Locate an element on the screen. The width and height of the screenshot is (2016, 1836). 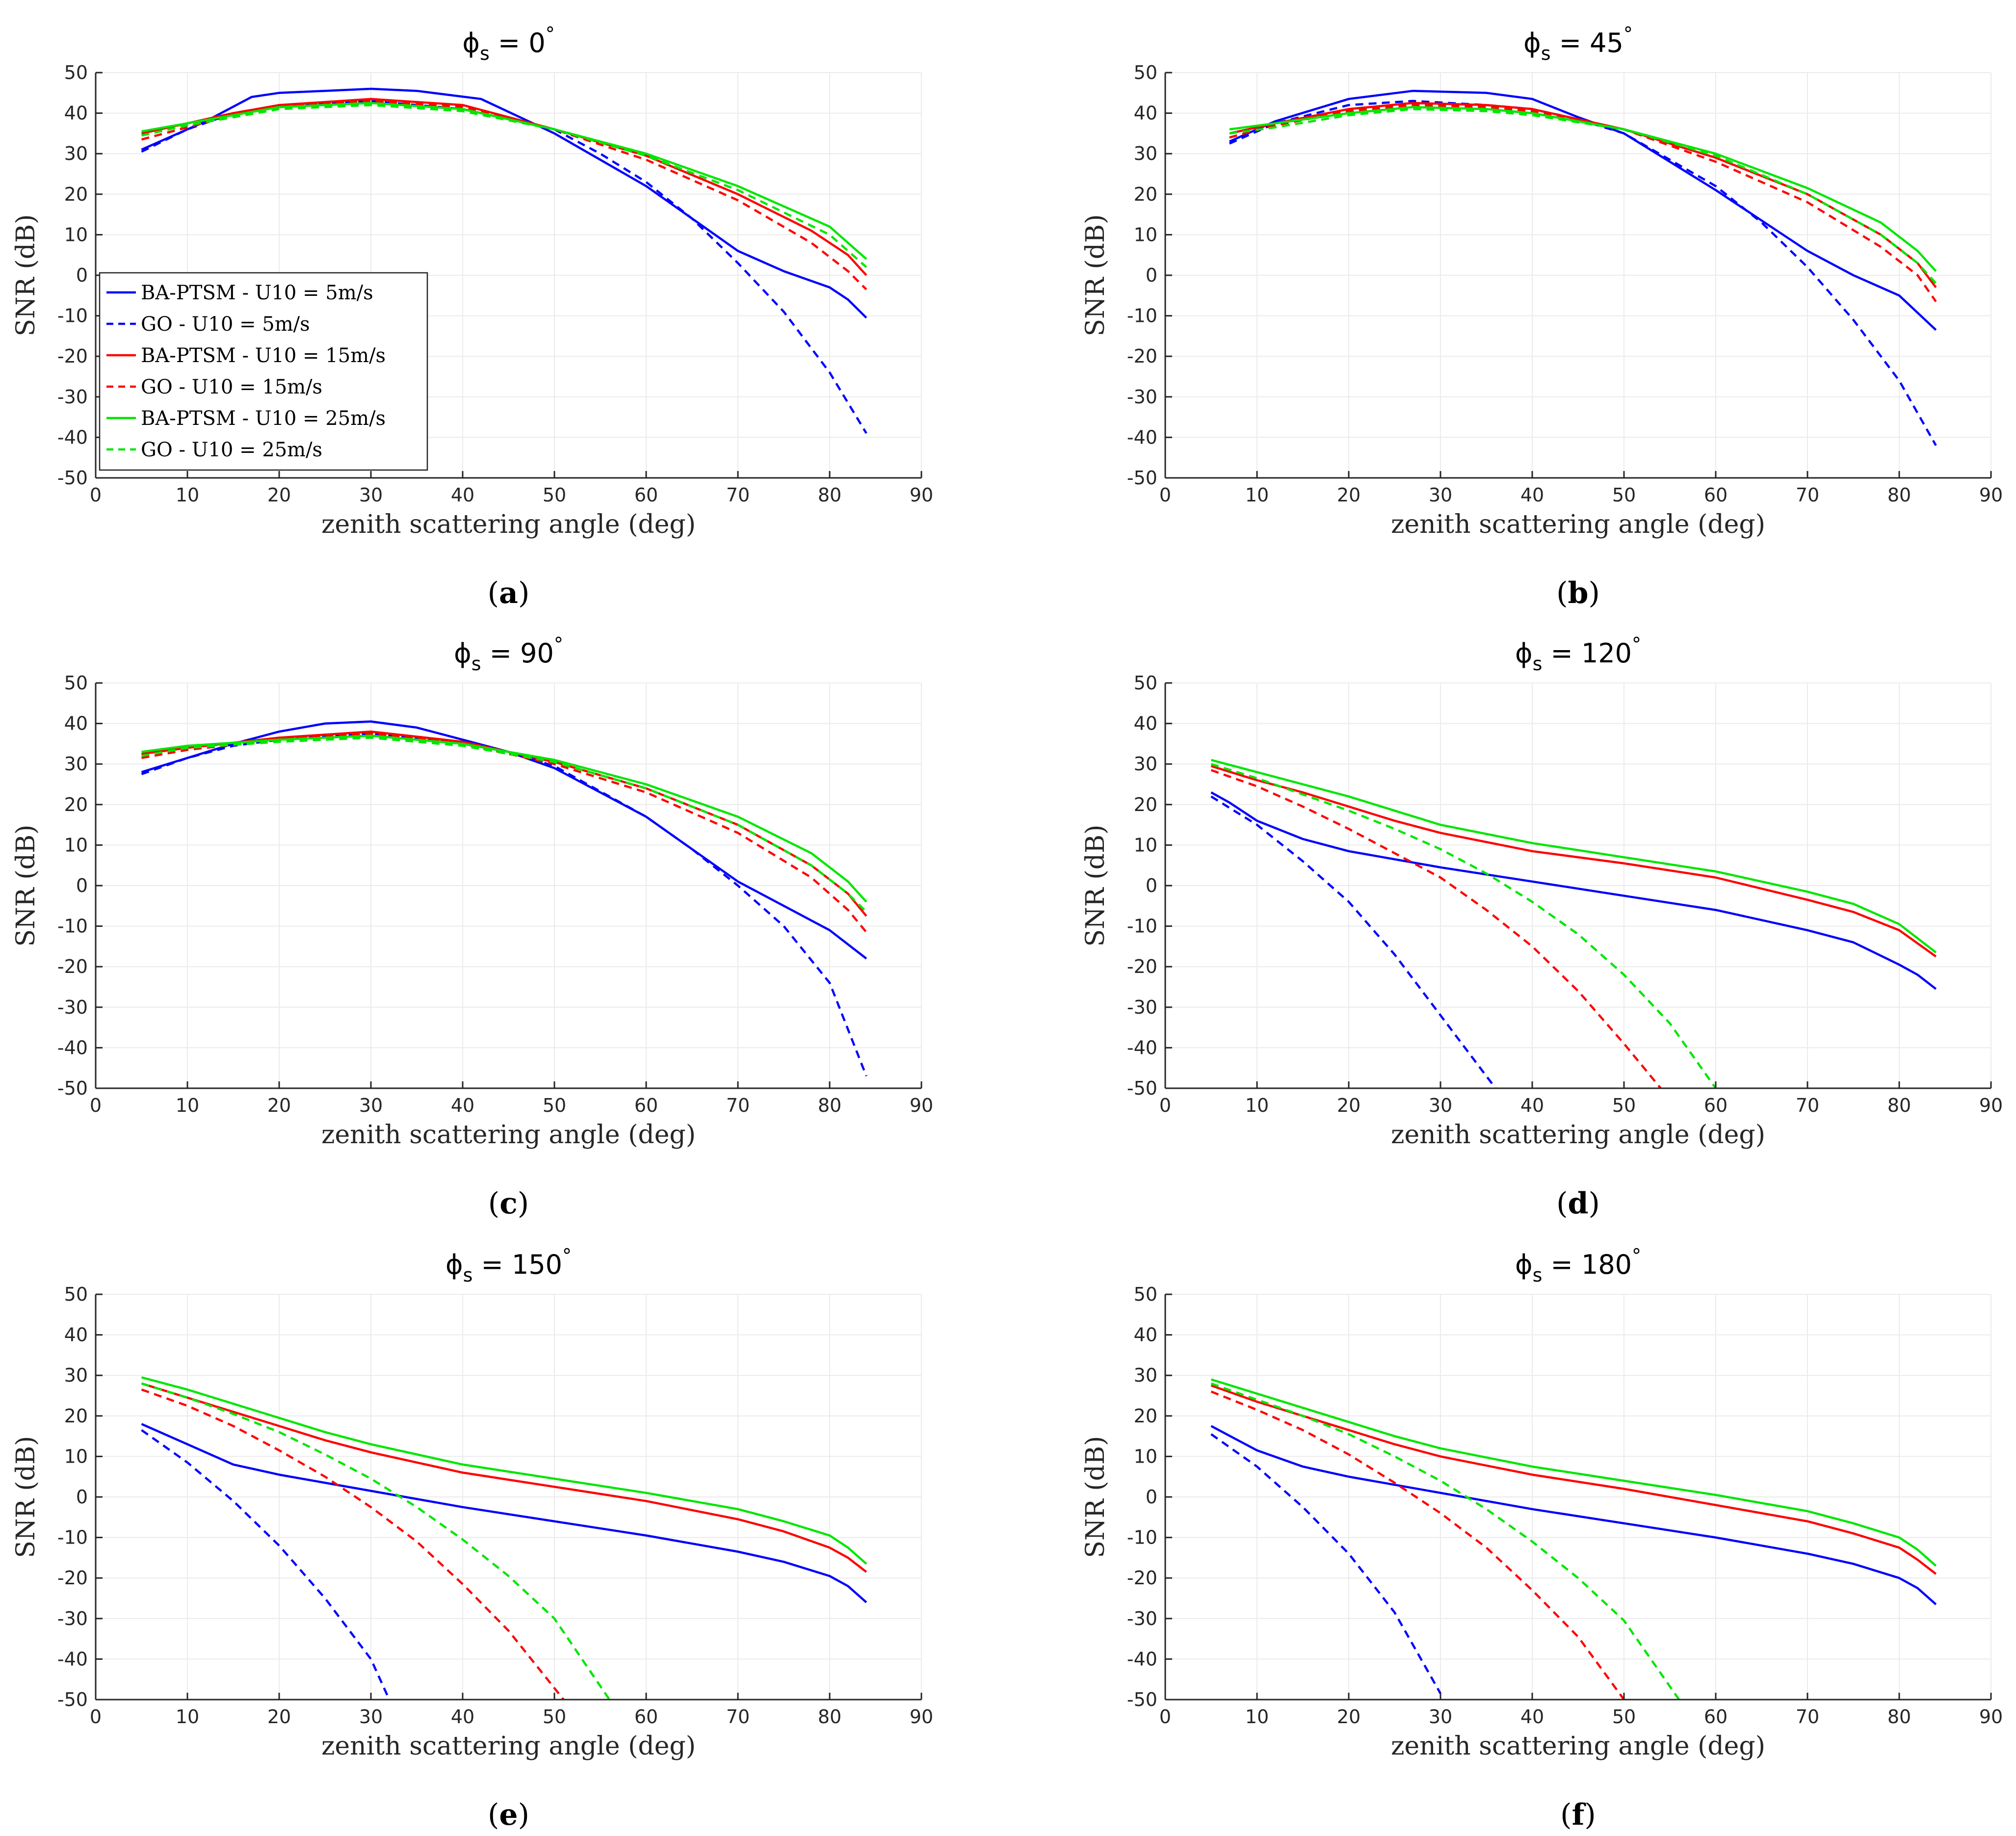
panel-caption: (c) is located at coordinates (508, 1203).